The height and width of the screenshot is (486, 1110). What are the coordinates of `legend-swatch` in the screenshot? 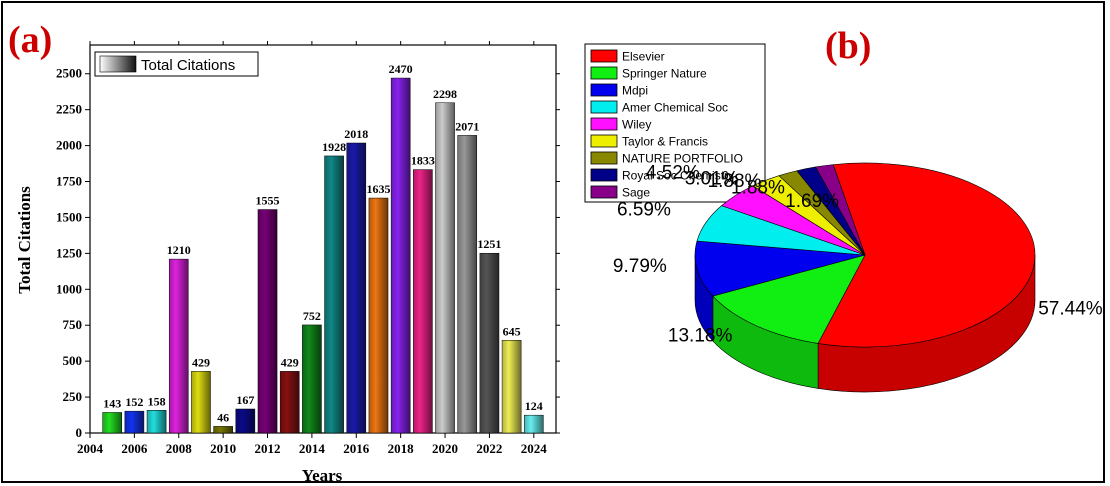 It's located at (118, 64).